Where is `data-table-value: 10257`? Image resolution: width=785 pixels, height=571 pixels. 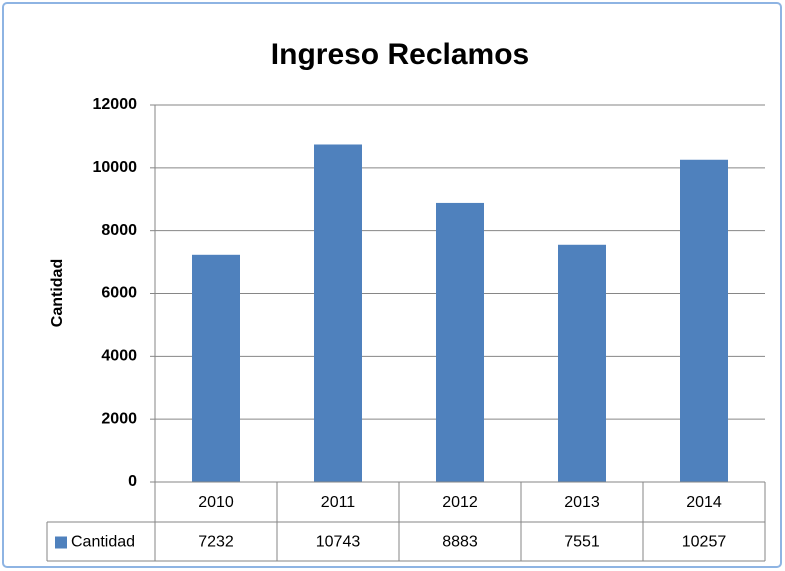
data-table-value: 10257 is located at coordinates (704, 542).